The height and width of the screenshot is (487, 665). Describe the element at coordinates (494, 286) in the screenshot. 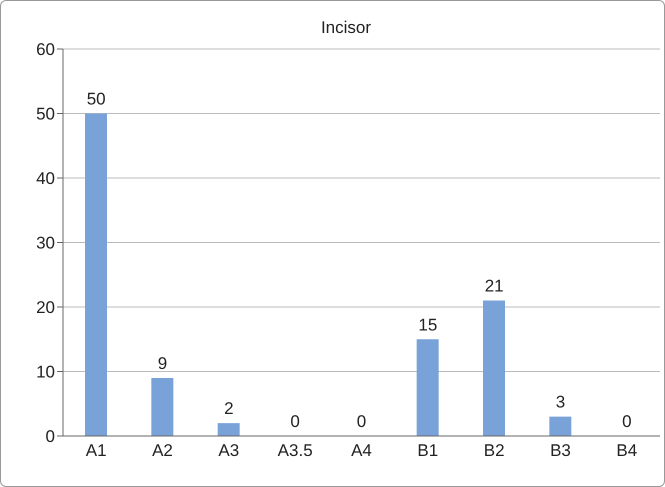

I see `data-label: 21` at that location.